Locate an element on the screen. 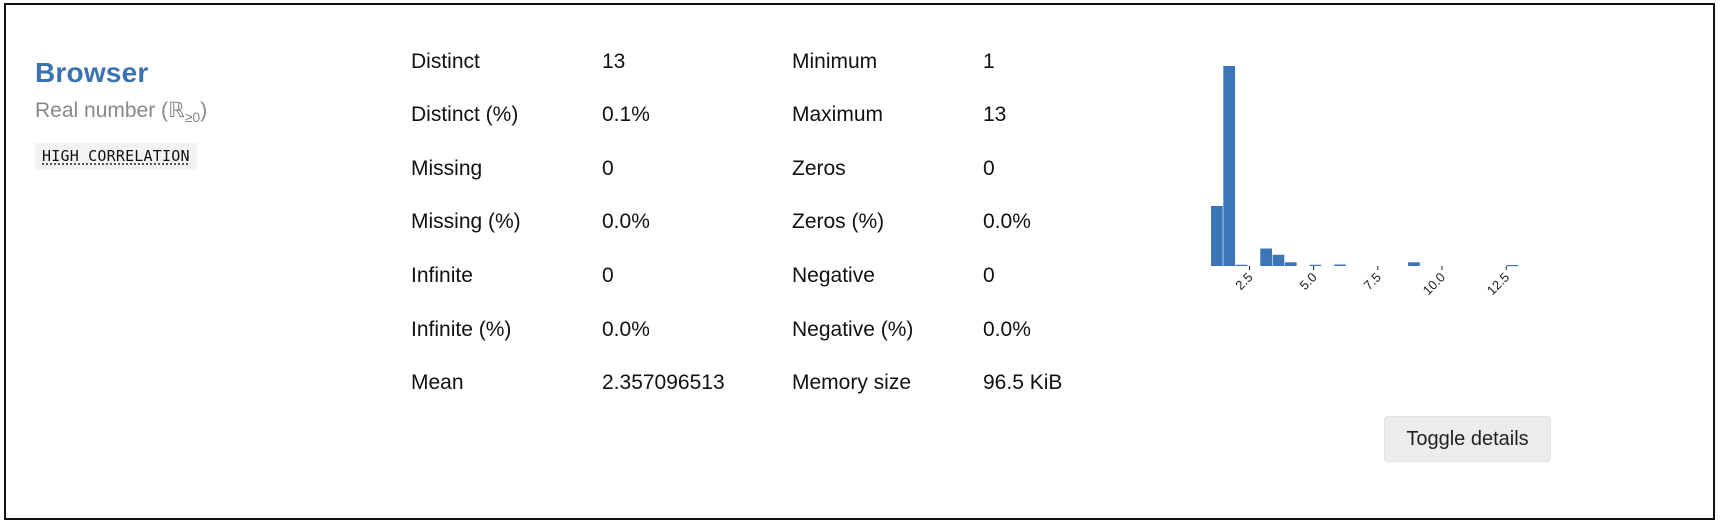  stat-label-infinite: Infinite is located at coordinates (442, 275).